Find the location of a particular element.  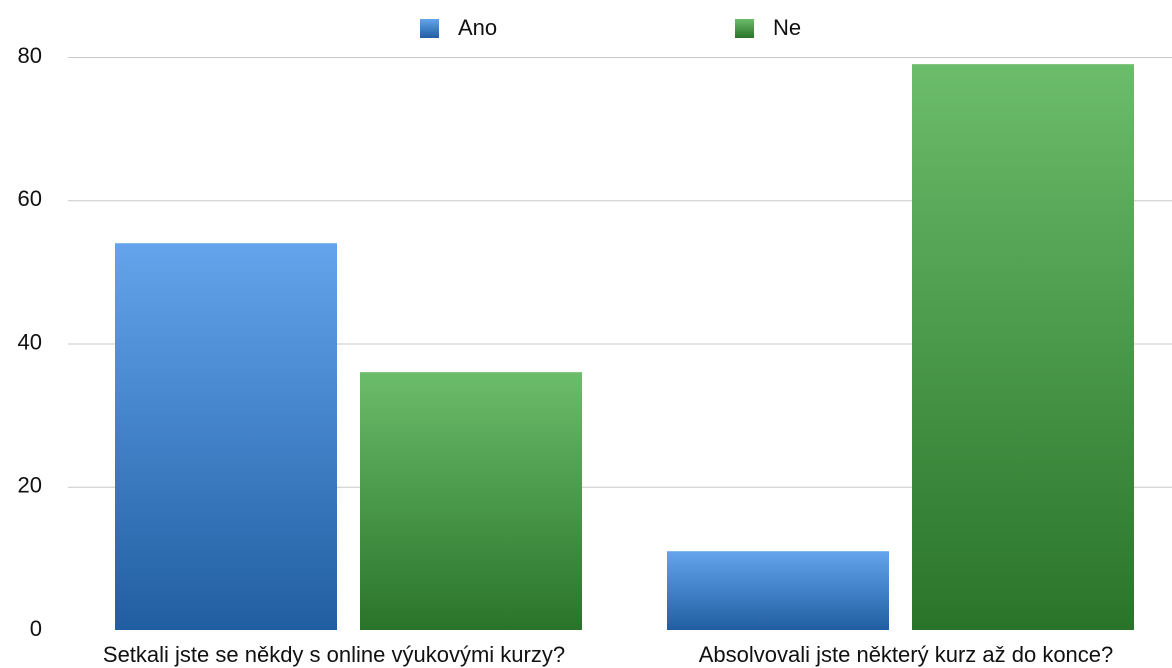

y-tick-label: 0 is located at coordinates (36, 628).